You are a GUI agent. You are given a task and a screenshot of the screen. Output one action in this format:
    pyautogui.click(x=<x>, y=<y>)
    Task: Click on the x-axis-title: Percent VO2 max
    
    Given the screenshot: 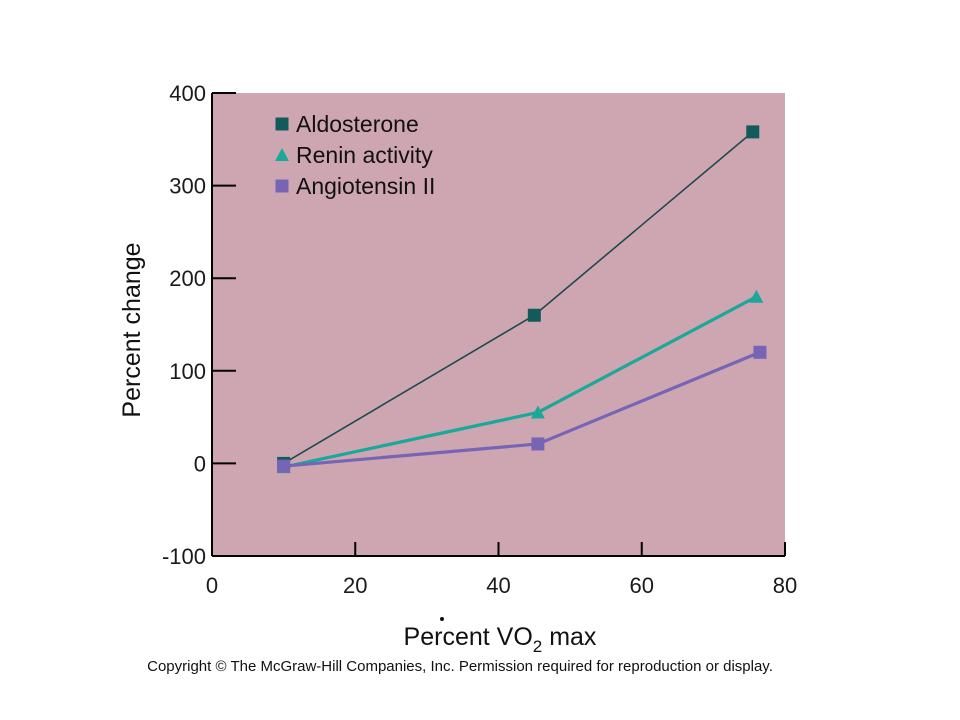 What is the action you would take?
    pyautogui.click(x=500, y=639)
    